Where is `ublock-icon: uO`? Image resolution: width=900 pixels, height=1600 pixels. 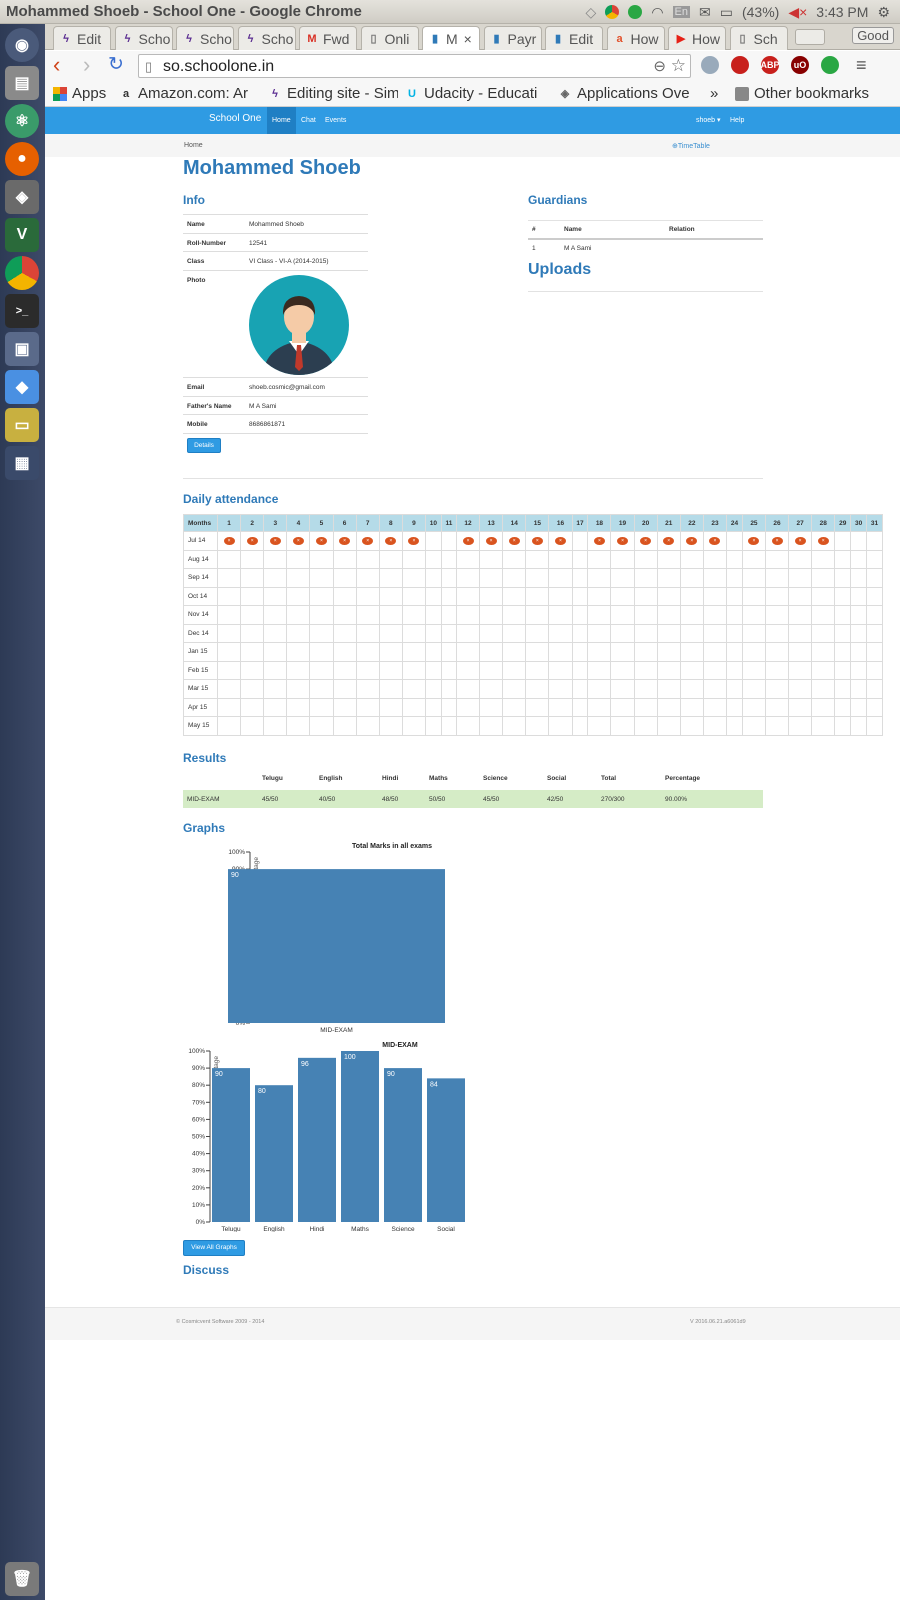 ublock-icon: uO is located at coordinates (800, 65).